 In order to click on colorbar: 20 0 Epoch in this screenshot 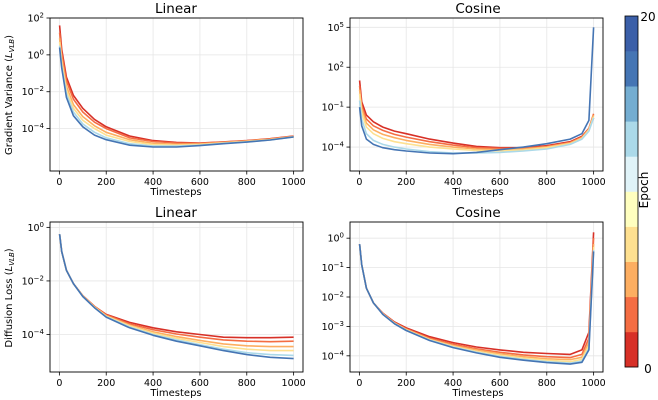, I will do `click(640, 193)`.